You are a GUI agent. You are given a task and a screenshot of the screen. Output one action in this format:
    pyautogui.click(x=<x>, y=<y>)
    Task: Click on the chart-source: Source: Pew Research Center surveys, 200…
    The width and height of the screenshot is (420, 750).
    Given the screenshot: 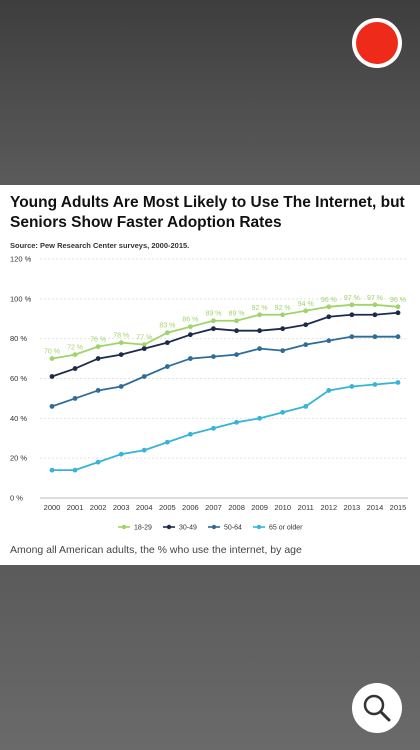 What is the action you would take?
    pyautogui.click(x=100, y=245)
    